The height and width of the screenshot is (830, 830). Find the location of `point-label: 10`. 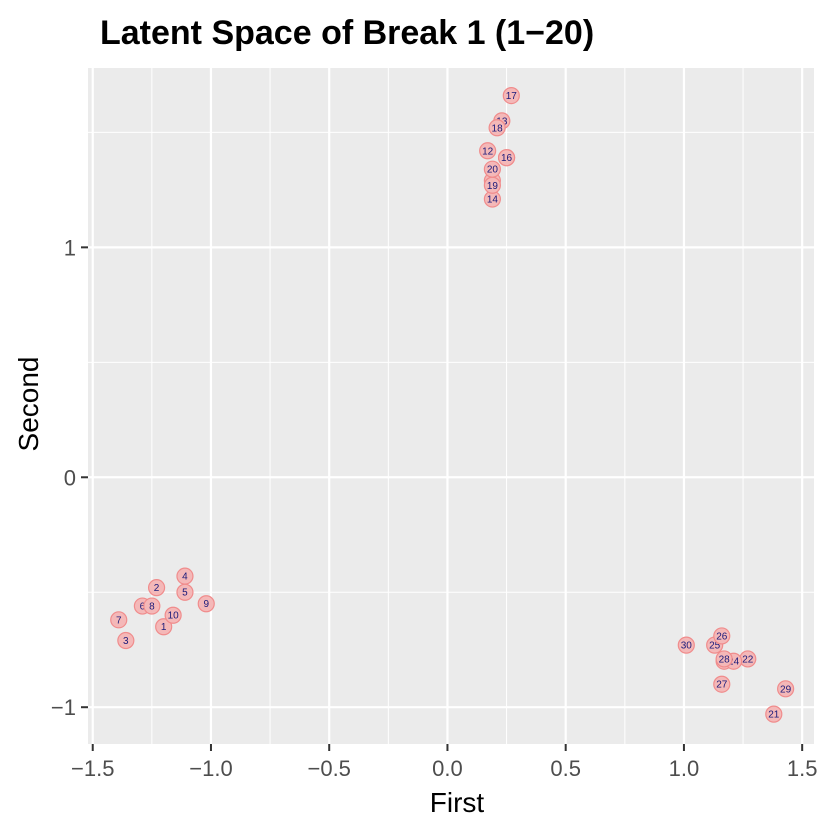

point-label: 10 is located at coordinates (174, 616).